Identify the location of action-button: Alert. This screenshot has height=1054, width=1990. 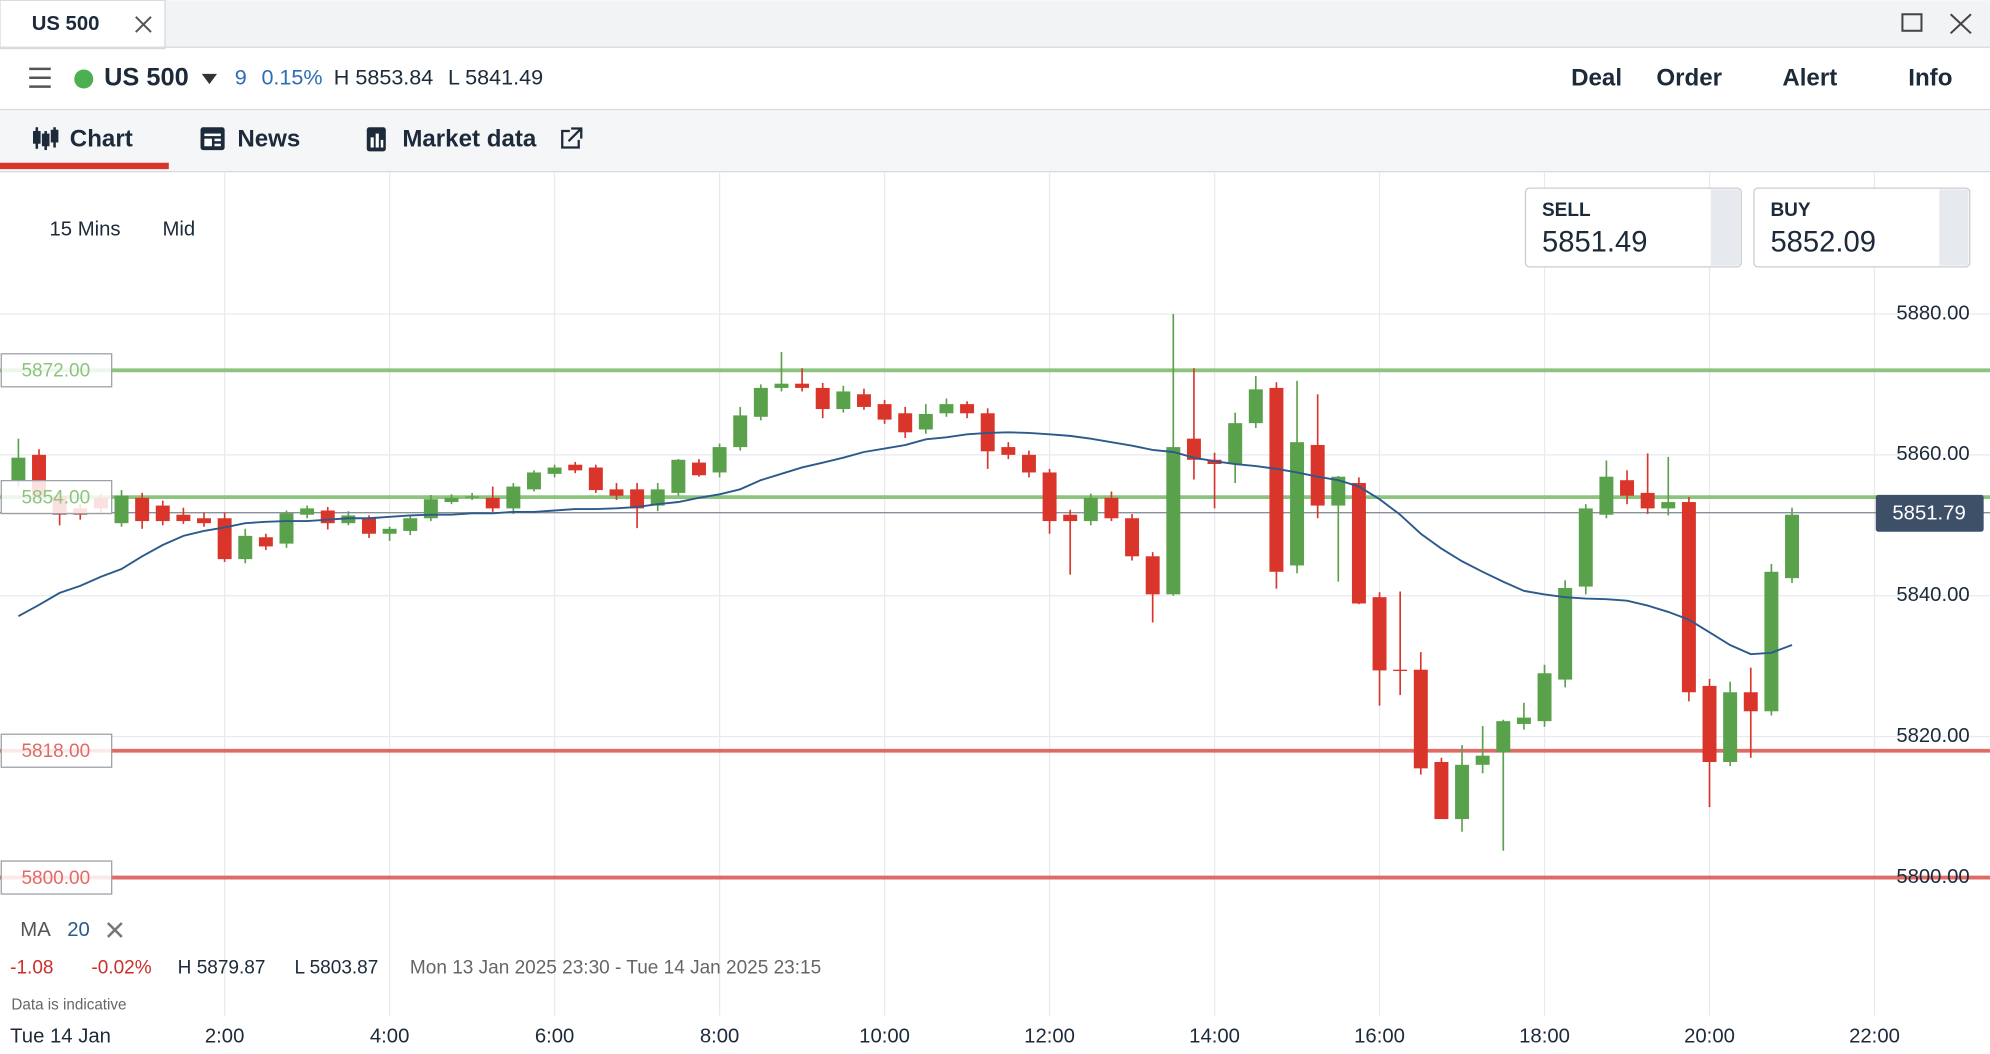
(1809, 77).